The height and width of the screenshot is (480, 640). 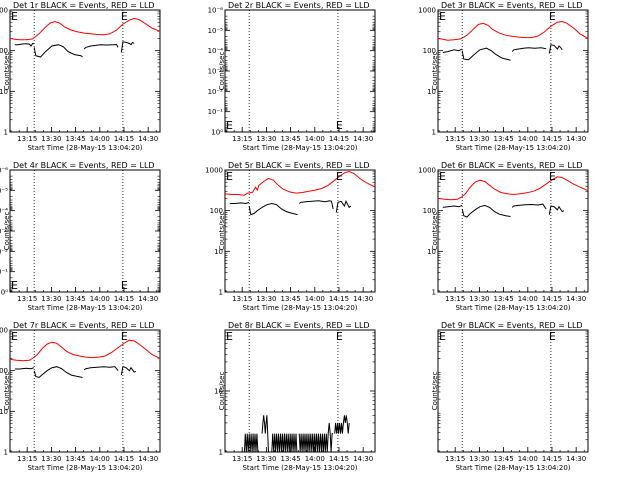 What do you see at coordinates (299, 165) in the screenshot?
I see `panel-title: Det 5r BLACK = Events, RED = LLD` at bounding box center [299, 165].